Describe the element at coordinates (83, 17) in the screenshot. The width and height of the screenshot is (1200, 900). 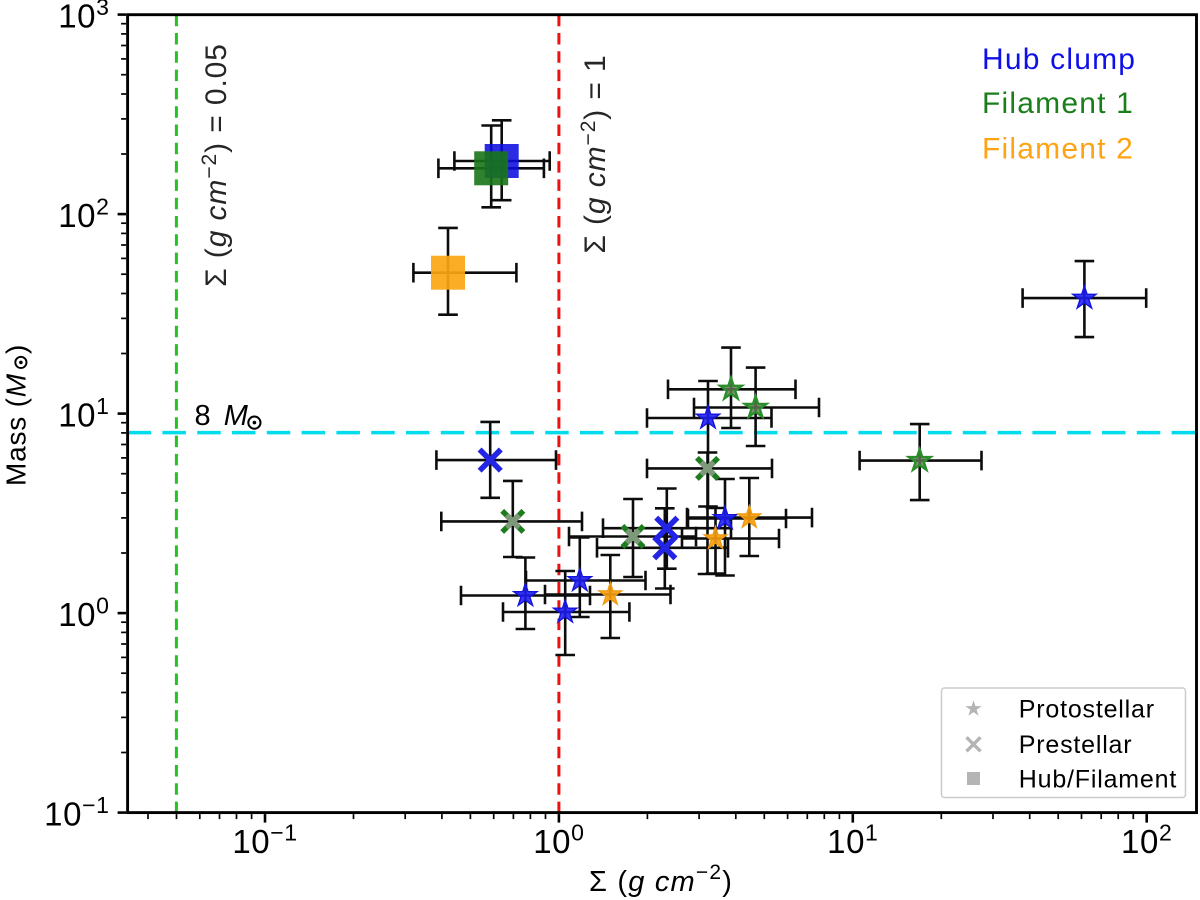
I see `svg-text: 103` at that location.